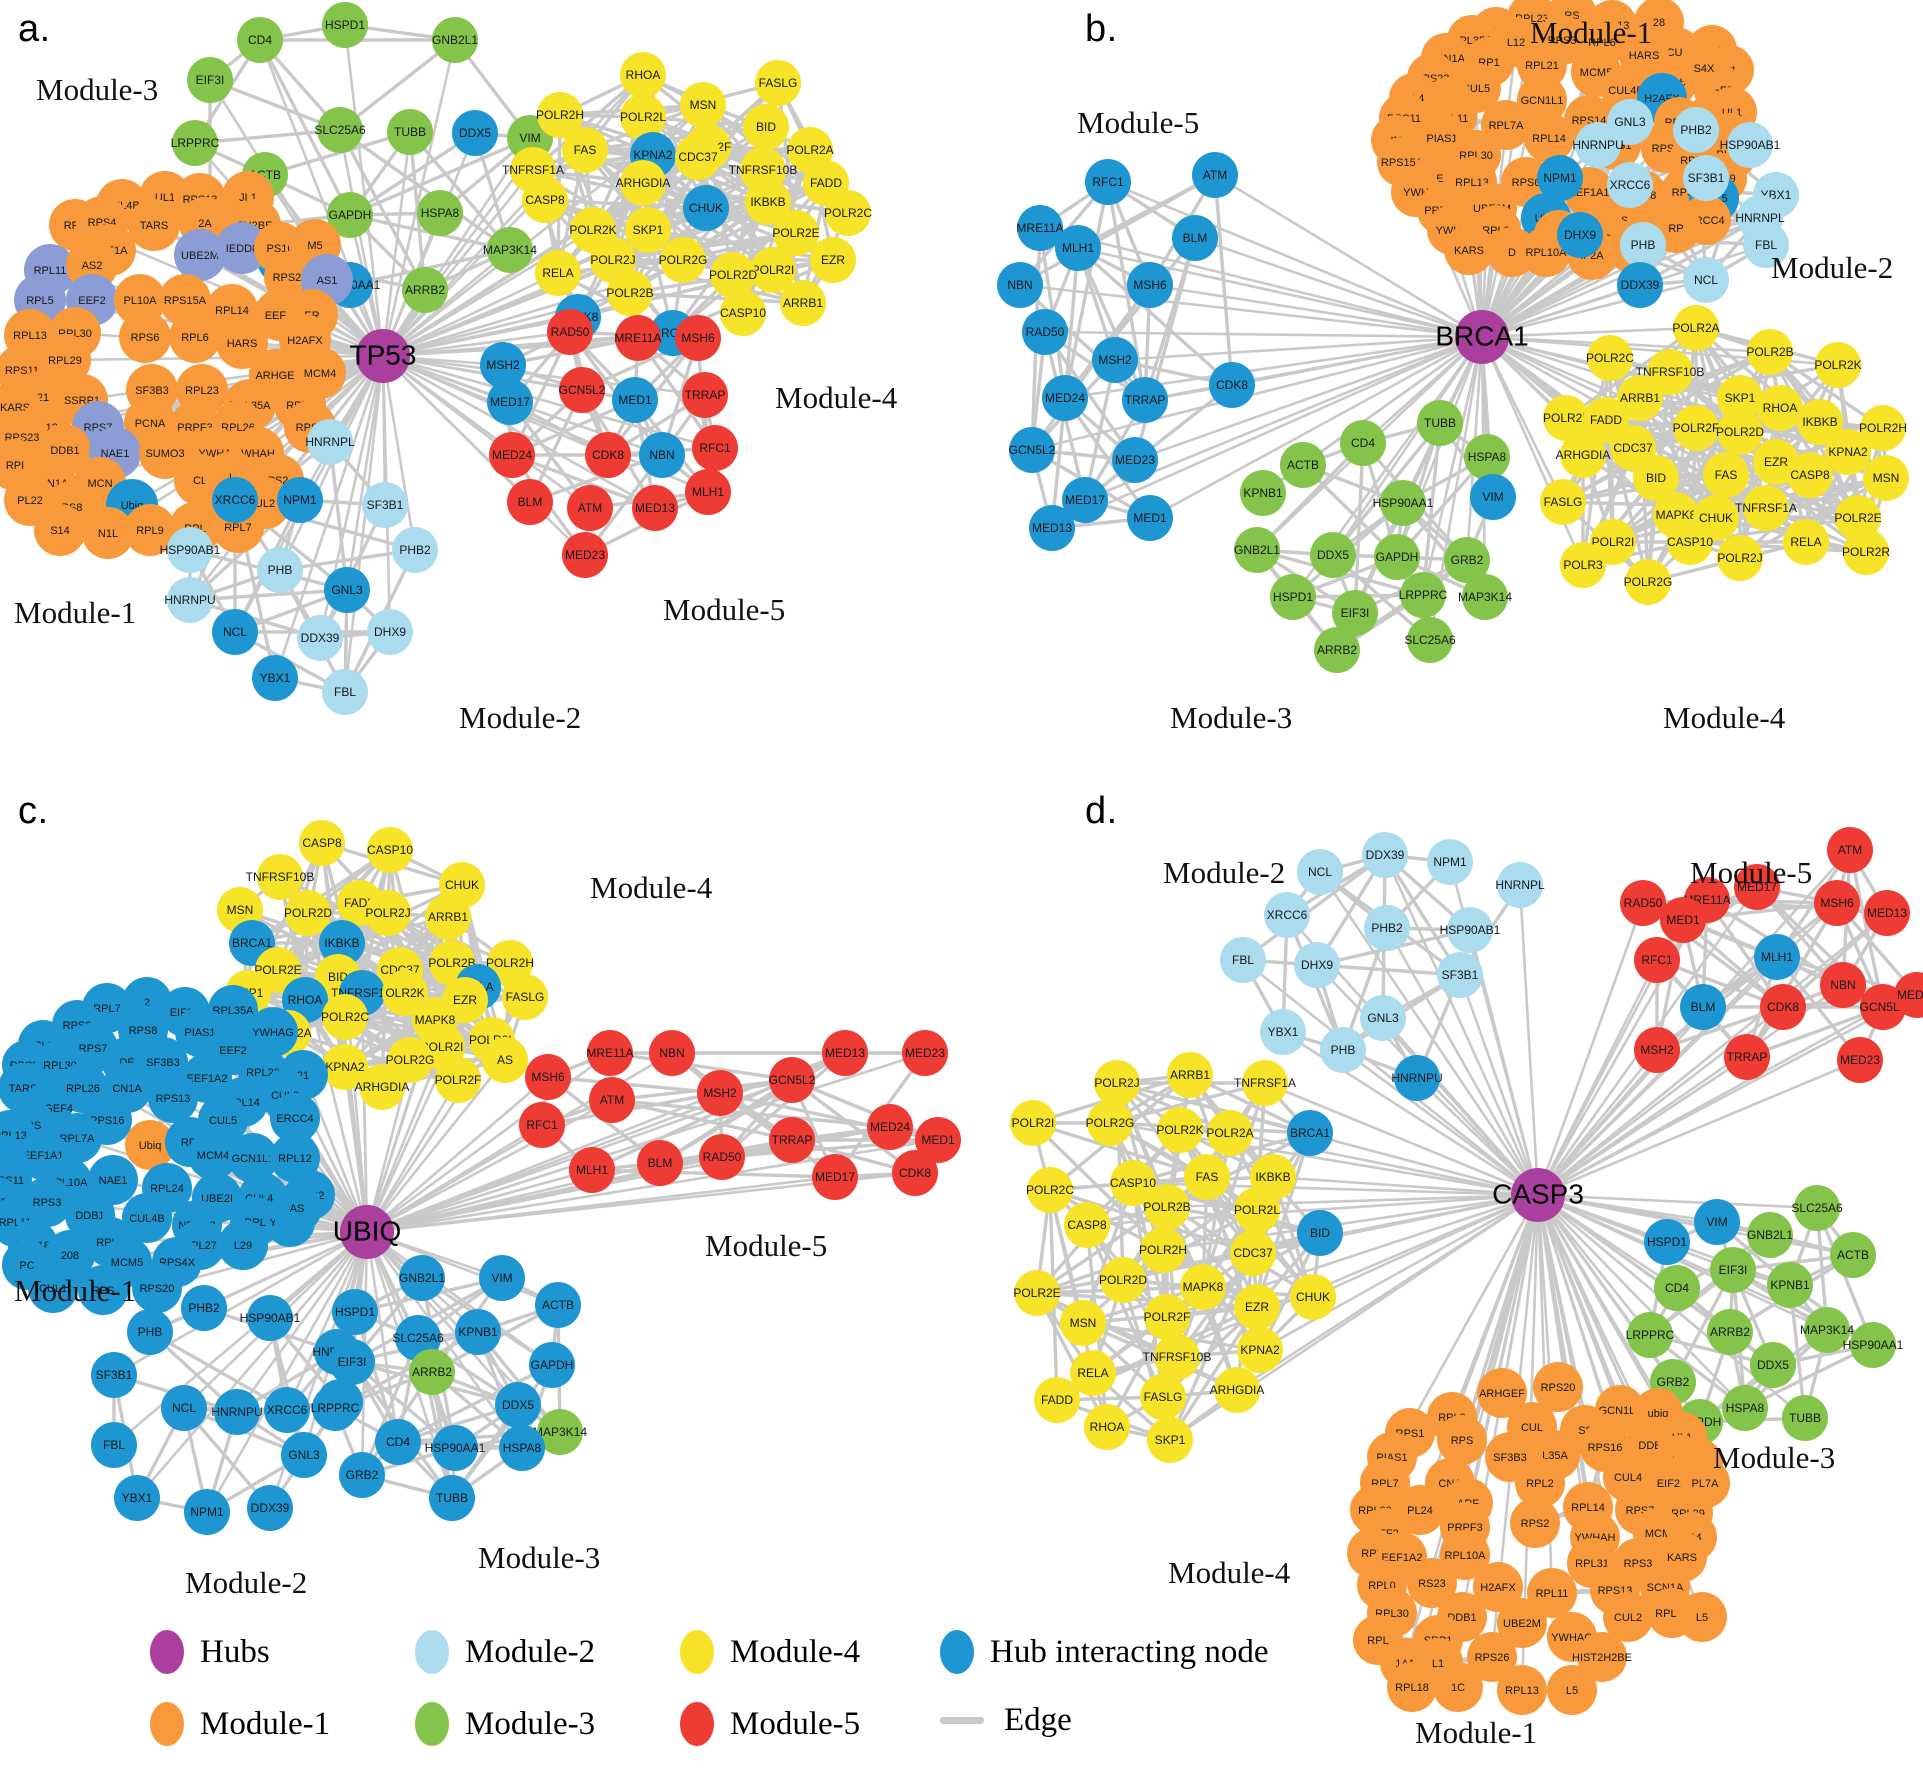 The image size is (1923, 1775). I want to click on network-node: BID, so click(338, 977).